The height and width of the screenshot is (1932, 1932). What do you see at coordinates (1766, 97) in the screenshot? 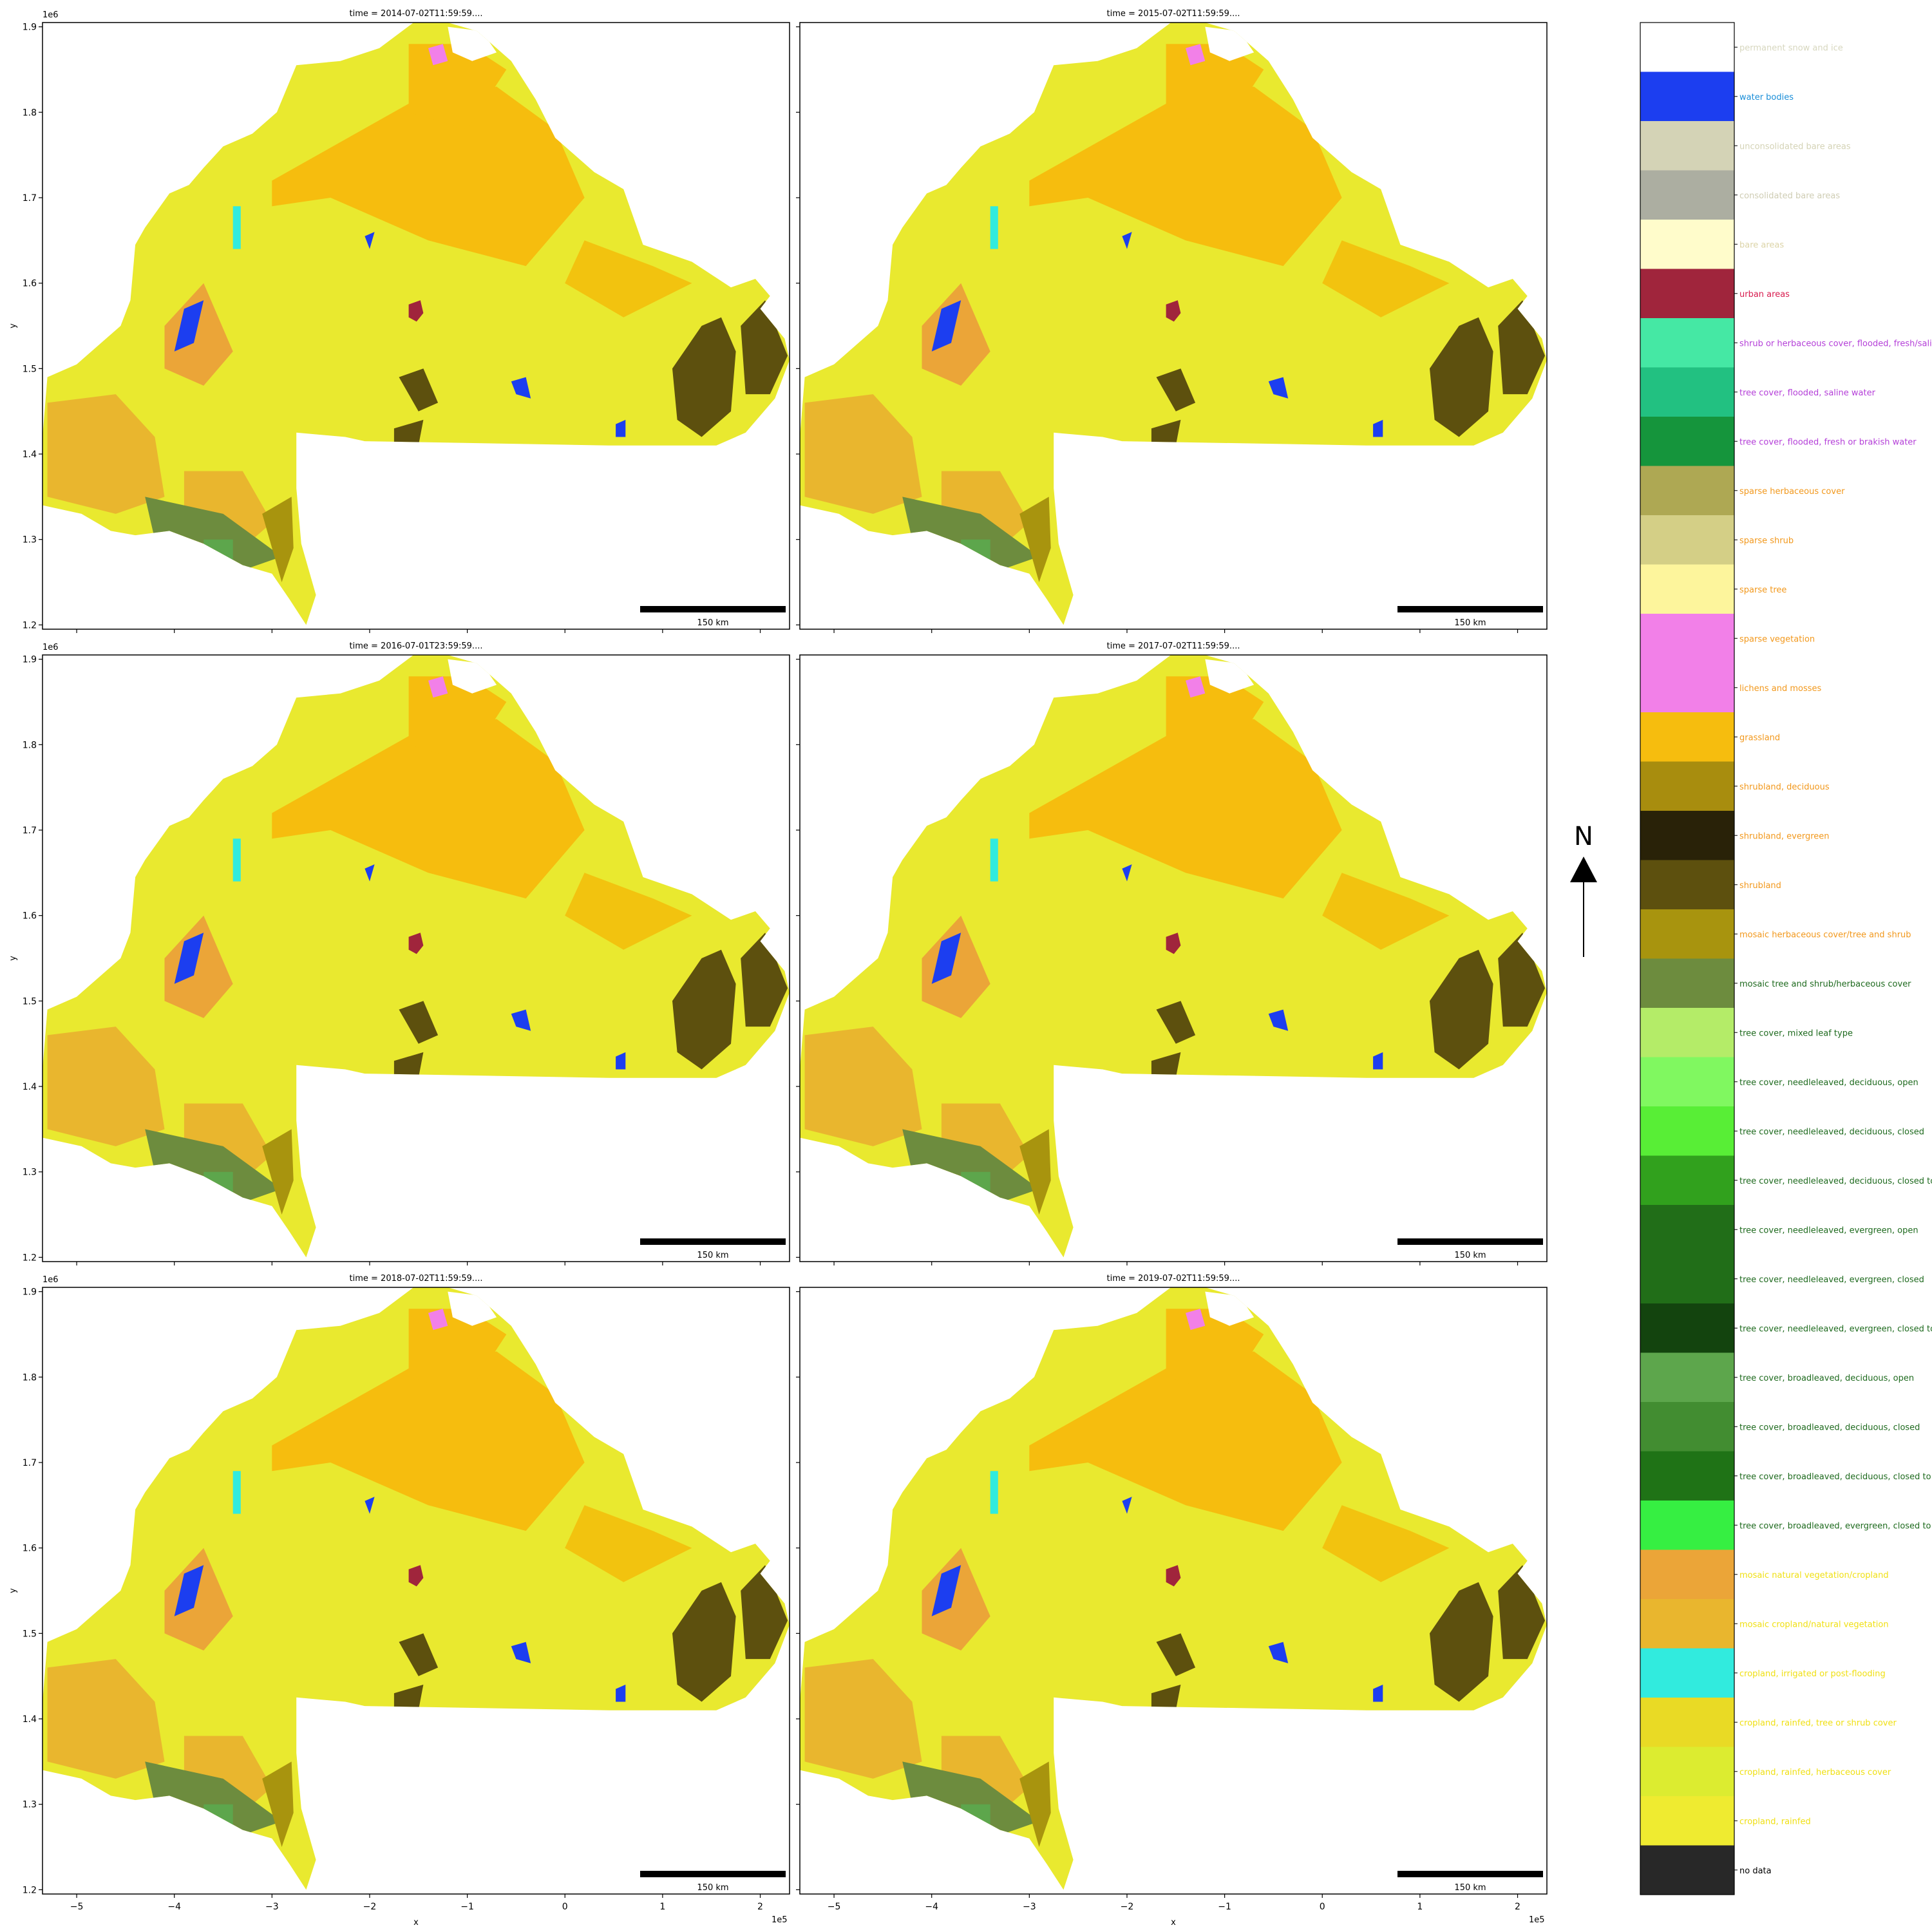
I see `legend-label: water bodies` at bounding box center [1766, 97].